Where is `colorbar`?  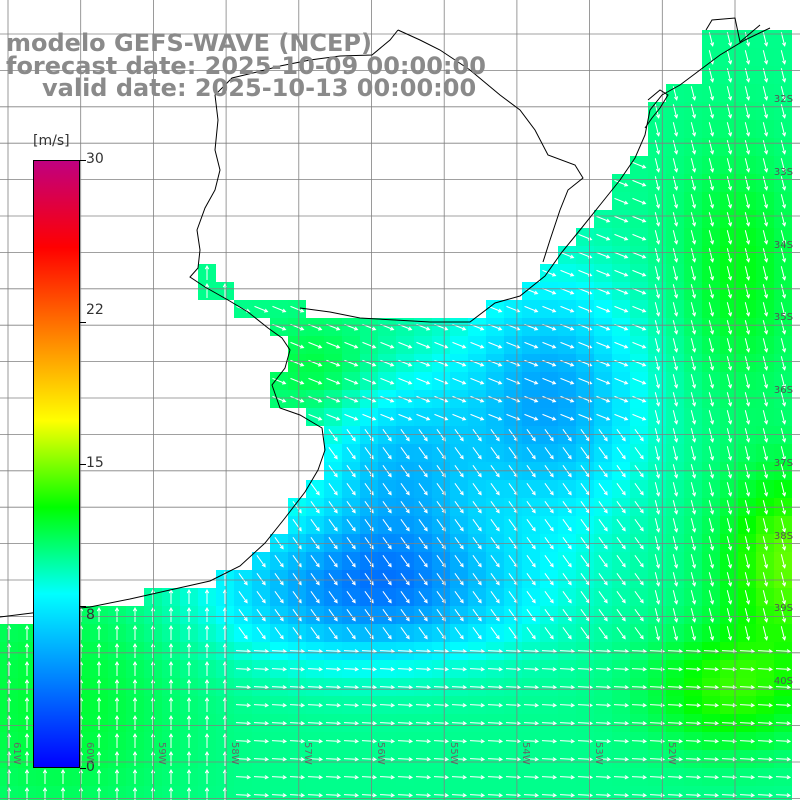
colorbar is located at coordinates (56, 464).